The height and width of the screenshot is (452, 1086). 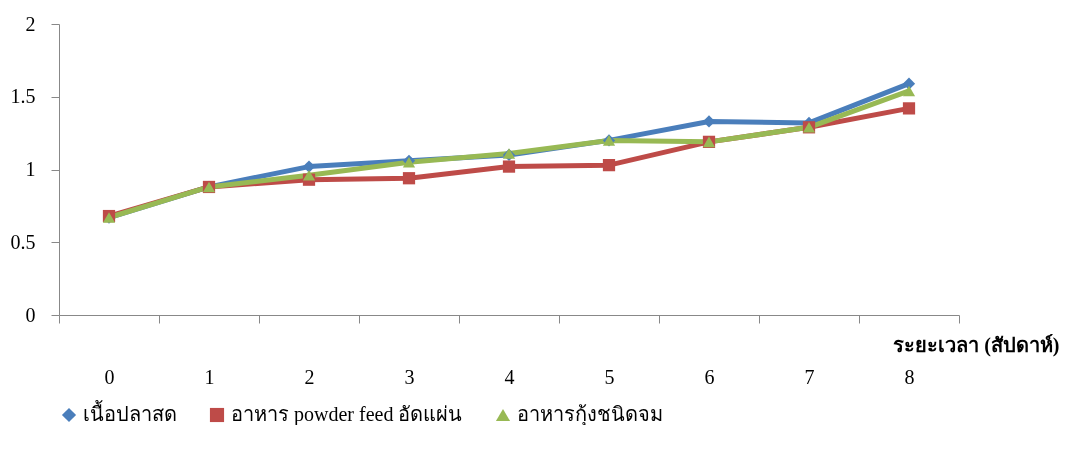 I want to click on x-tick-label: 0, so click(x=109, y=376).